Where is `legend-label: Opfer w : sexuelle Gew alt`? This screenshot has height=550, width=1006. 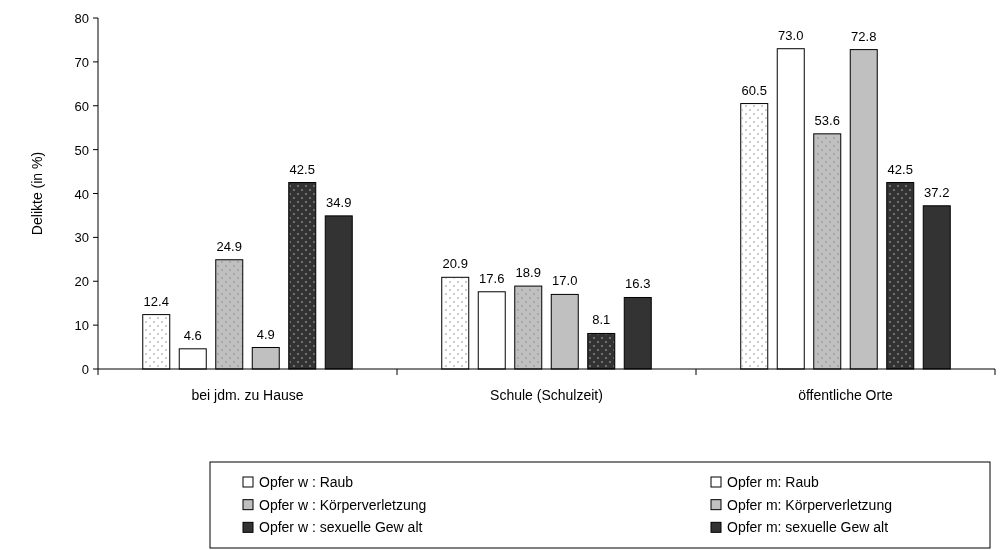
legend-label: Opfer w : sexuelle Gew alt is located at coordinates (341, 527).